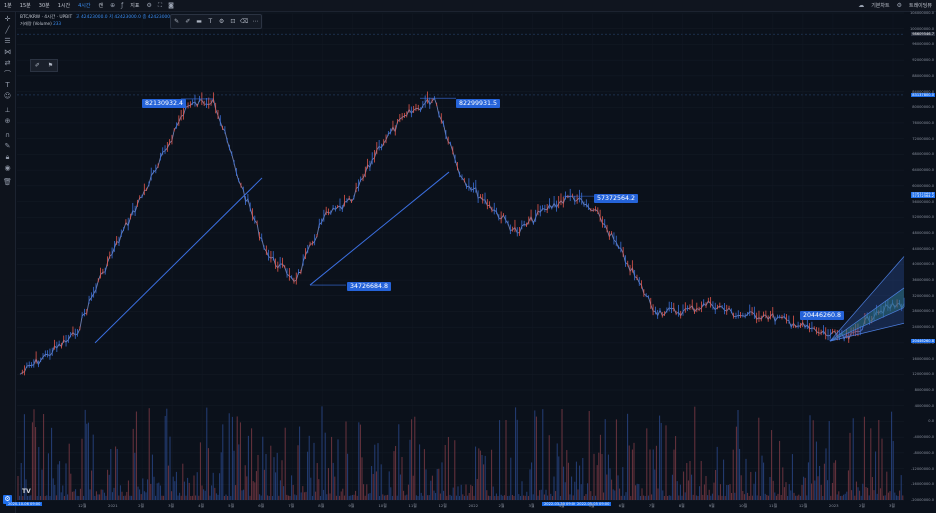 Image resolution: width=936 pixels, height=513 pixels. Describe the element at coordinates (8, 262) in the screenshot. I see `drawing-toolbar: ✛ ╱ ☰ ⋈ ⇄ ⌒ T ☺ ⟂ ⊕ ∩ ✎ 🔒︎ ◉ 🗑︎ ⚙` at that location.